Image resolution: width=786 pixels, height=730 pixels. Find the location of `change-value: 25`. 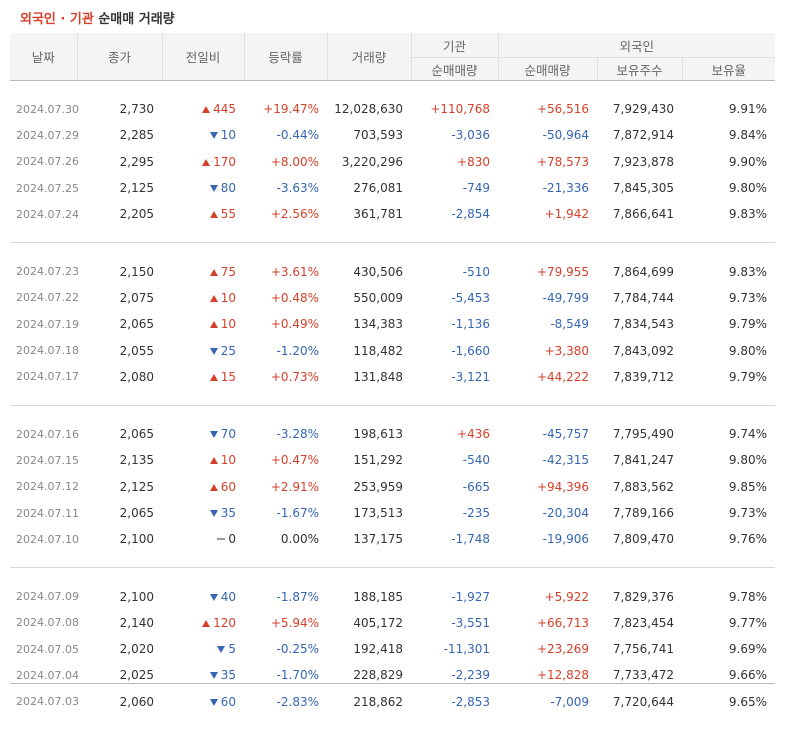

change-value: 25 is located at coordinates (228, 350).